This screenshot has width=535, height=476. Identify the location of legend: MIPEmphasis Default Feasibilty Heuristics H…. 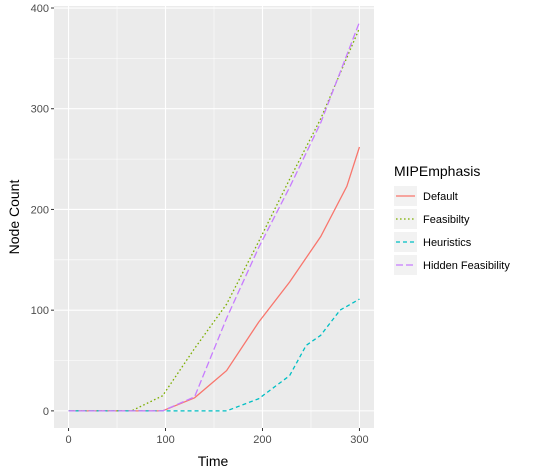
(452, 219).